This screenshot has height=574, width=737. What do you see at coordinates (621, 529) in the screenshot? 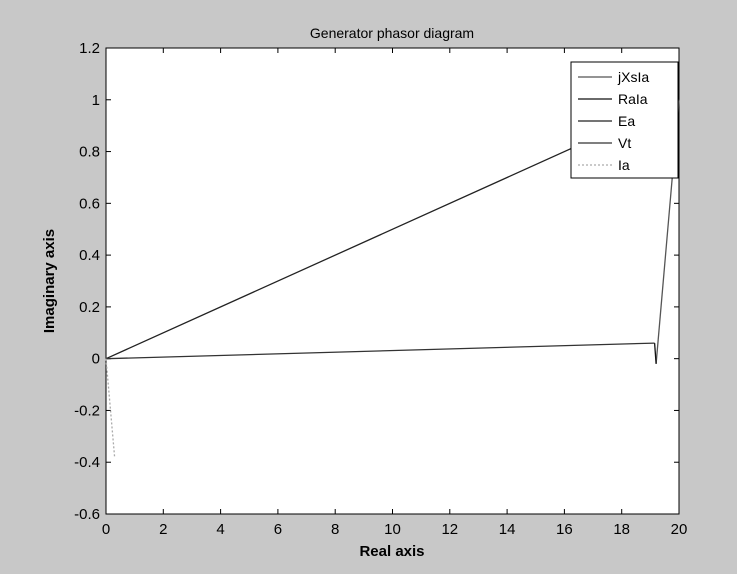
I see `x-tick-label: 18` at bounding box center [621, 529].